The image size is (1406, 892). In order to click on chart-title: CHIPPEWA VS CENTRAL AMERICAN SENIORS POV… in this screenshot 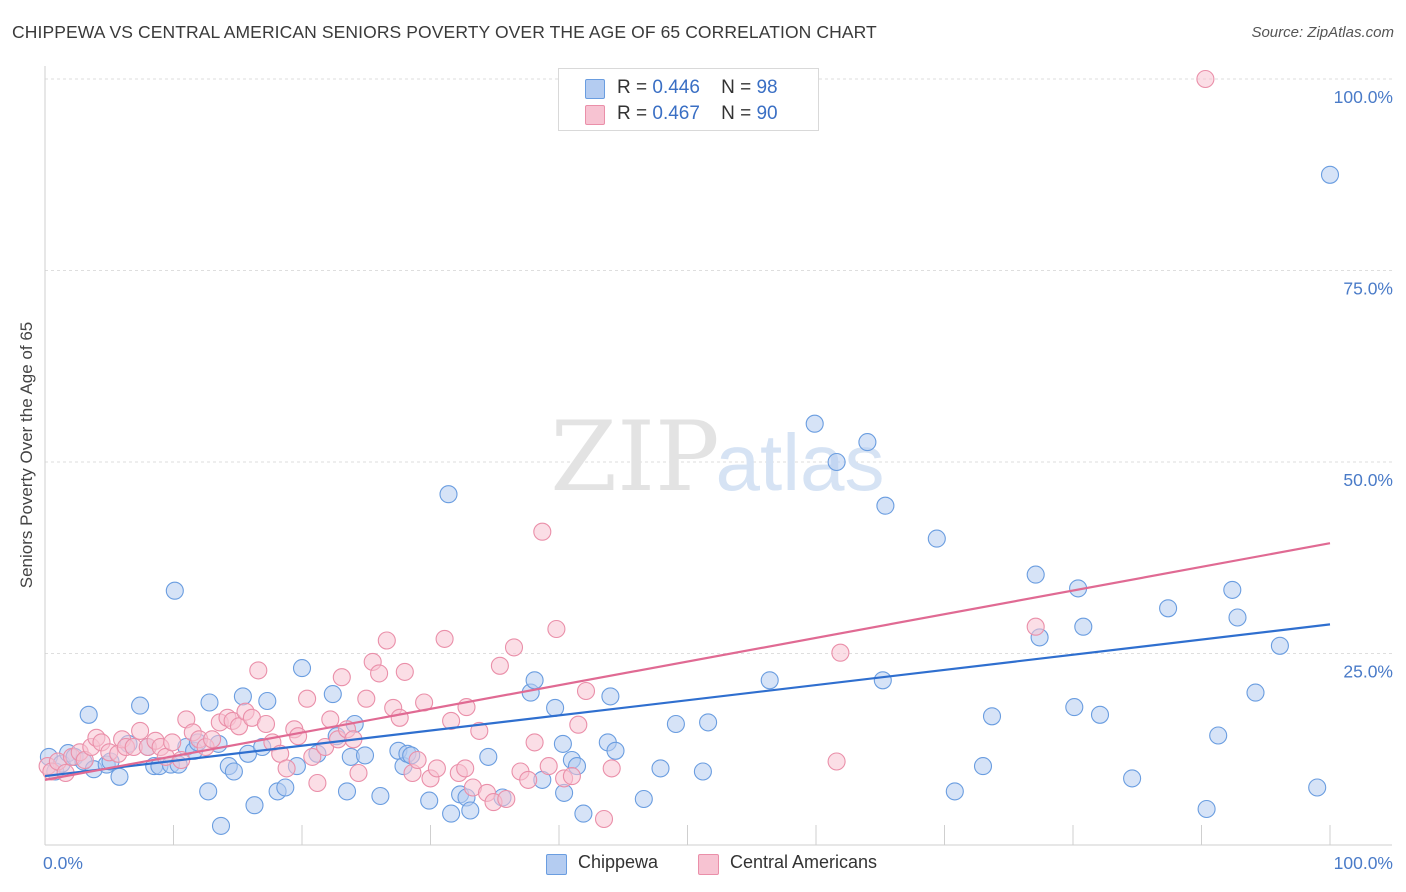, I will do `click(444, 32)`.